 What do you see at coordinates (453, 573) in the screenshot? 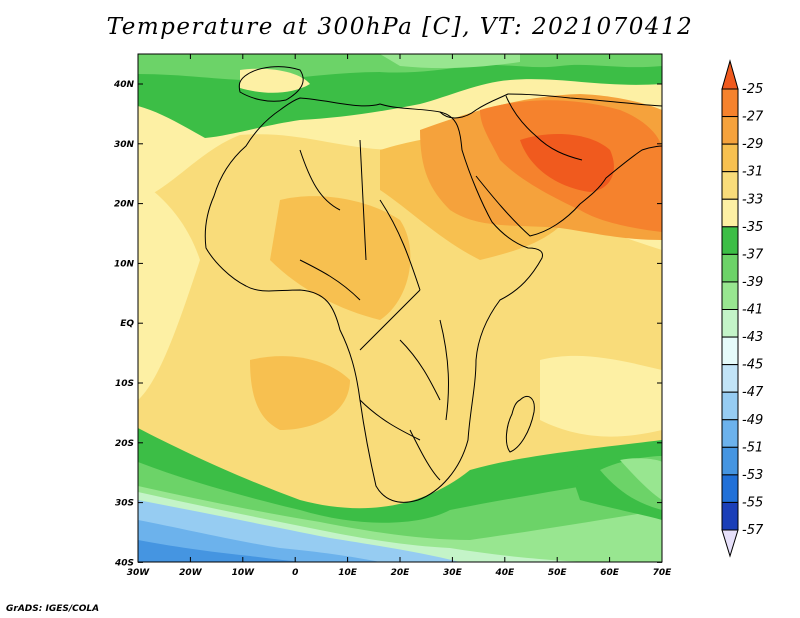
I see `lon-label: 30E` at bounding box center [453, 573].